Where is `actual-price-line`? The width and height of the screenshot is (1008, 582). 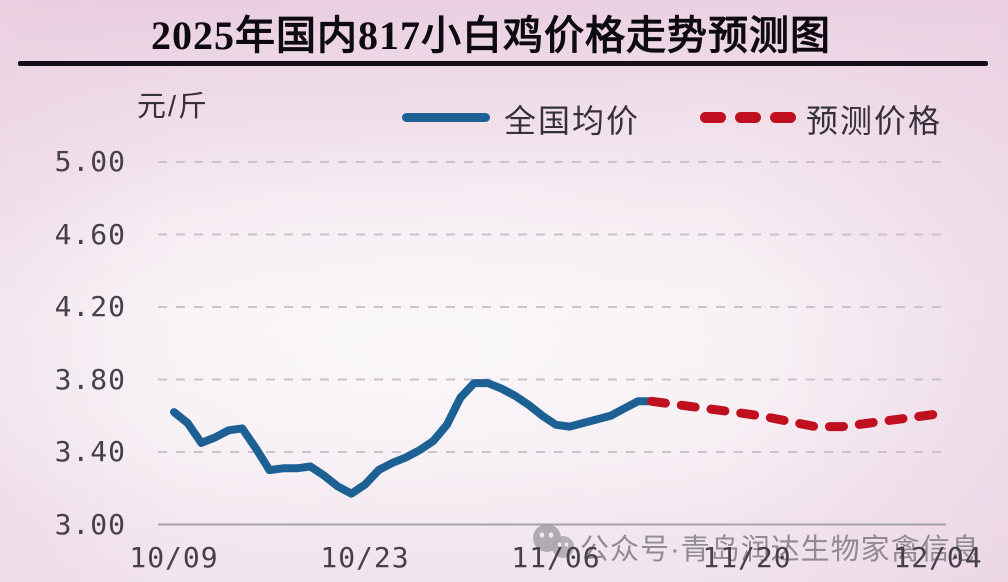 actual-price-line is located at coordinates (413, 438).